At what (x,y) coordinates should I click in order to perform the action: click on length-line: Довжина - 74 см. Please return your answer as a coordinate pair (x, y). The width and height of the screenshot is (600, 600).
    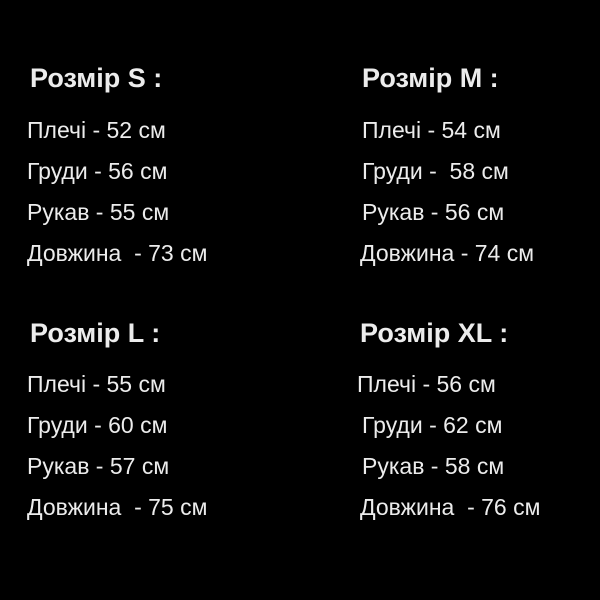
    Looking at the image, I should click on (447, 253).